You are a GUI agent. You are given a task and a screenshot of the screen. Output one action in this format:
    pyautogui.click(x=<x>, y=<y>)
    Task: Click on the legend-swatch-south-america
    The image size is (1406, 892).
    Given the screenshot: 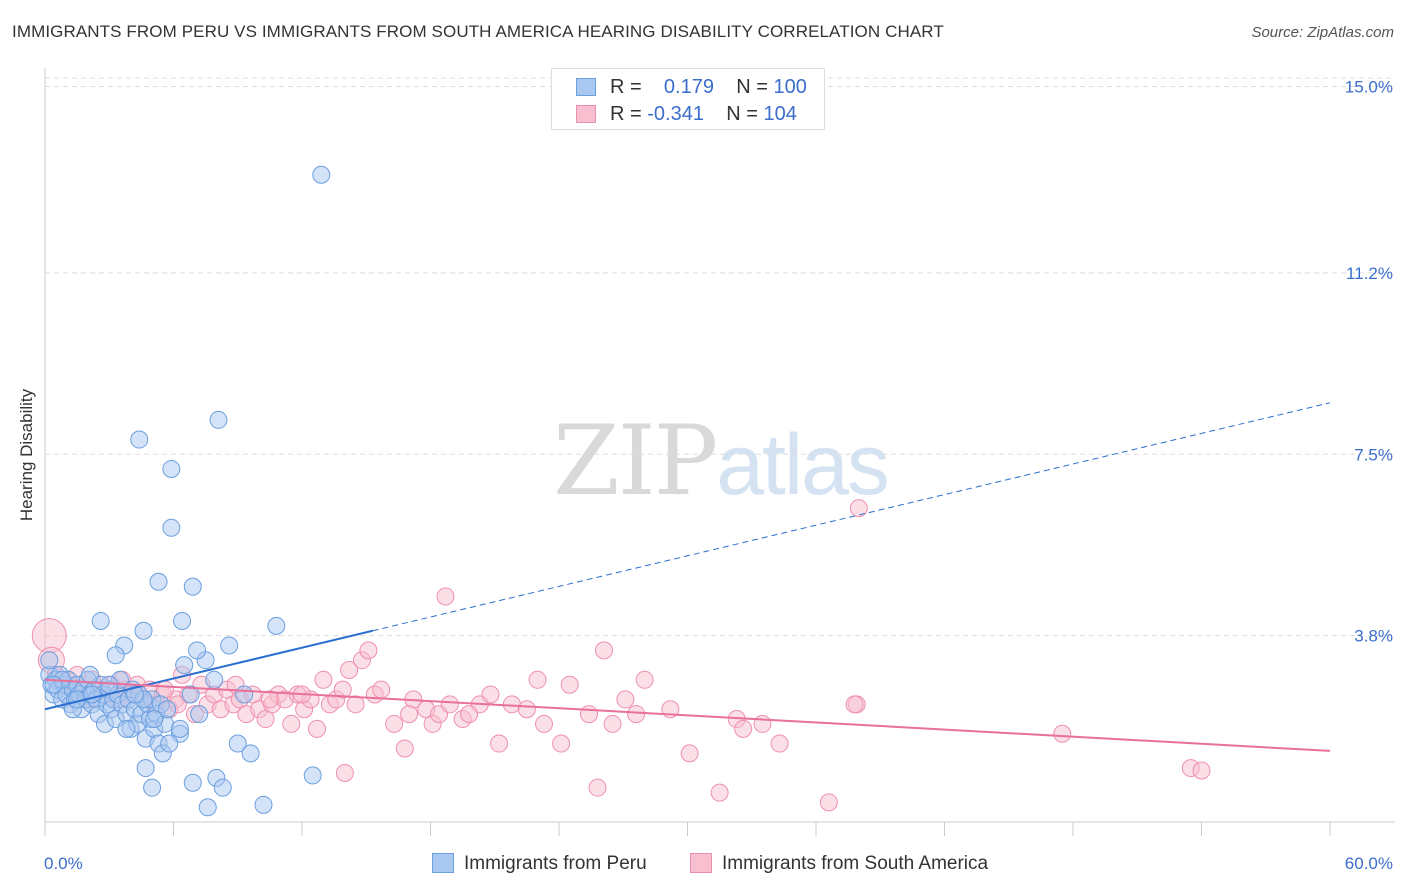 What is the action you would take?
    pyautogui.click(x=586, y=114)
    